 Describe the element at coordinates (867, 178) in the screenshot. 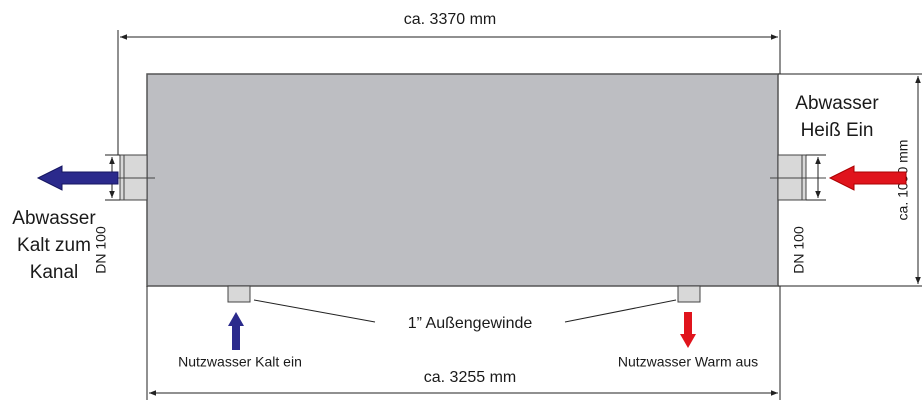

I see `arrow-in-red` at that location.